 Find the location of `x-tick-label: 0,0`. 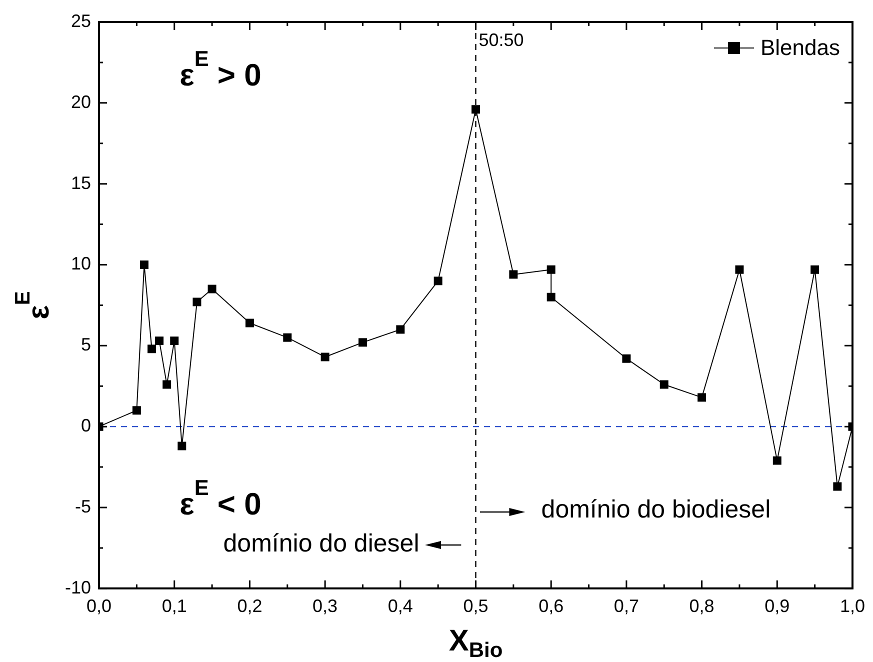

x-tick-label: 0,0 is located at coordinates (99, 606).